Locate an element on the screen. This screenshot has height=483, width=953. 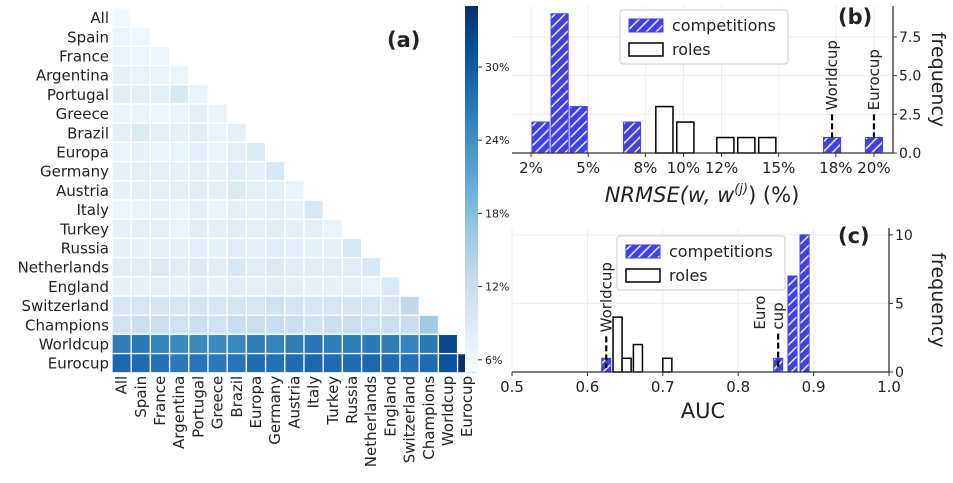
heatmap-row-label: Germany is located at coordinates (74, 172).